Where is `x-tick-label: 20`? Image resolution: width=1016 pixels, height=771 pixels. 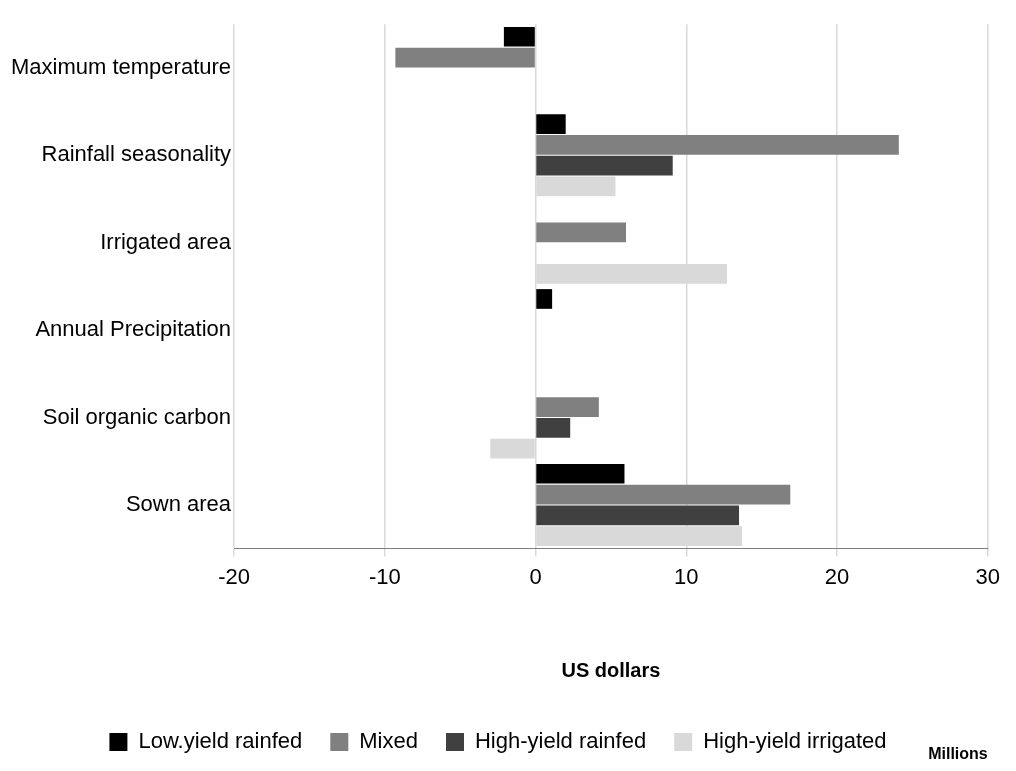 x-tick-label: 20 is located at coordinates (837, 576).